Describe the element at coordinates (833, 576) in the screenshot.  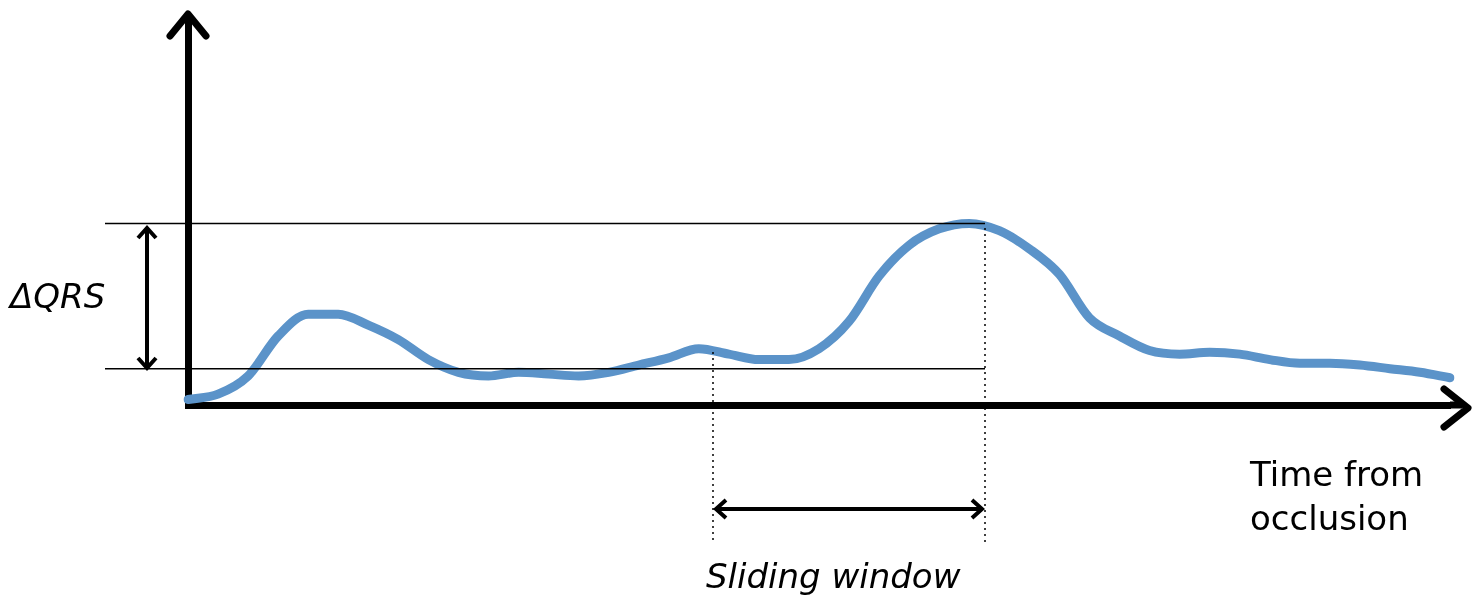
I see `text: Sliding window` at that location.